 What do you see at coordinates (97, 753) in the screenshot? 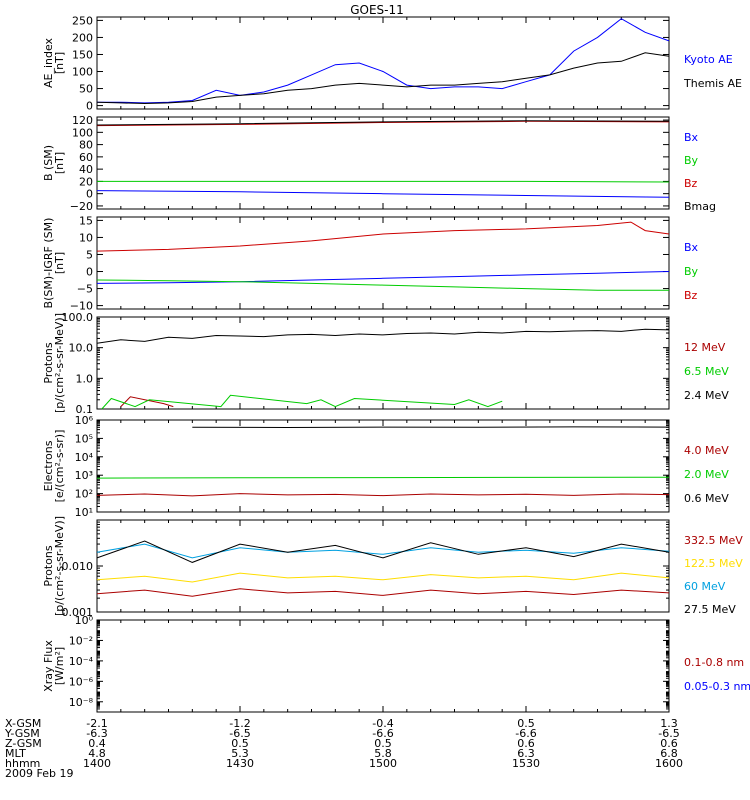
I see `x-row-value: 4.8` at bounding box center [97, 753].